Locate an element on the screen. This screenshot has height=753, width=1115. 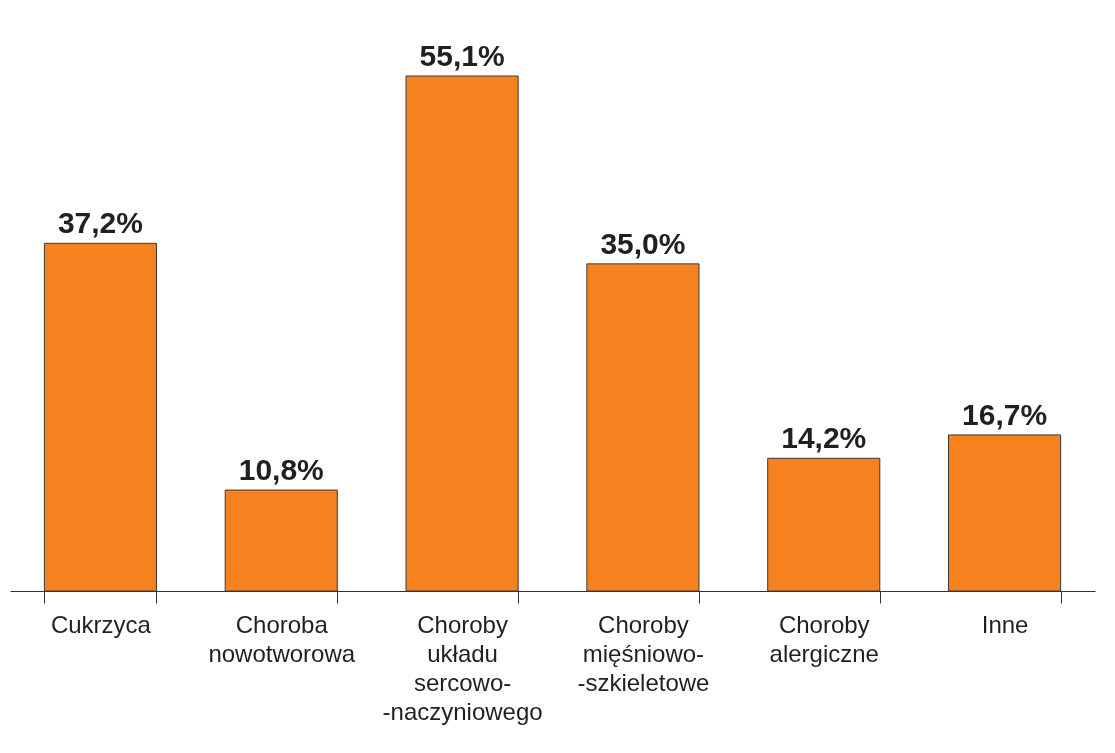
data-label: 37,2% is located at coordinates (100, 223).